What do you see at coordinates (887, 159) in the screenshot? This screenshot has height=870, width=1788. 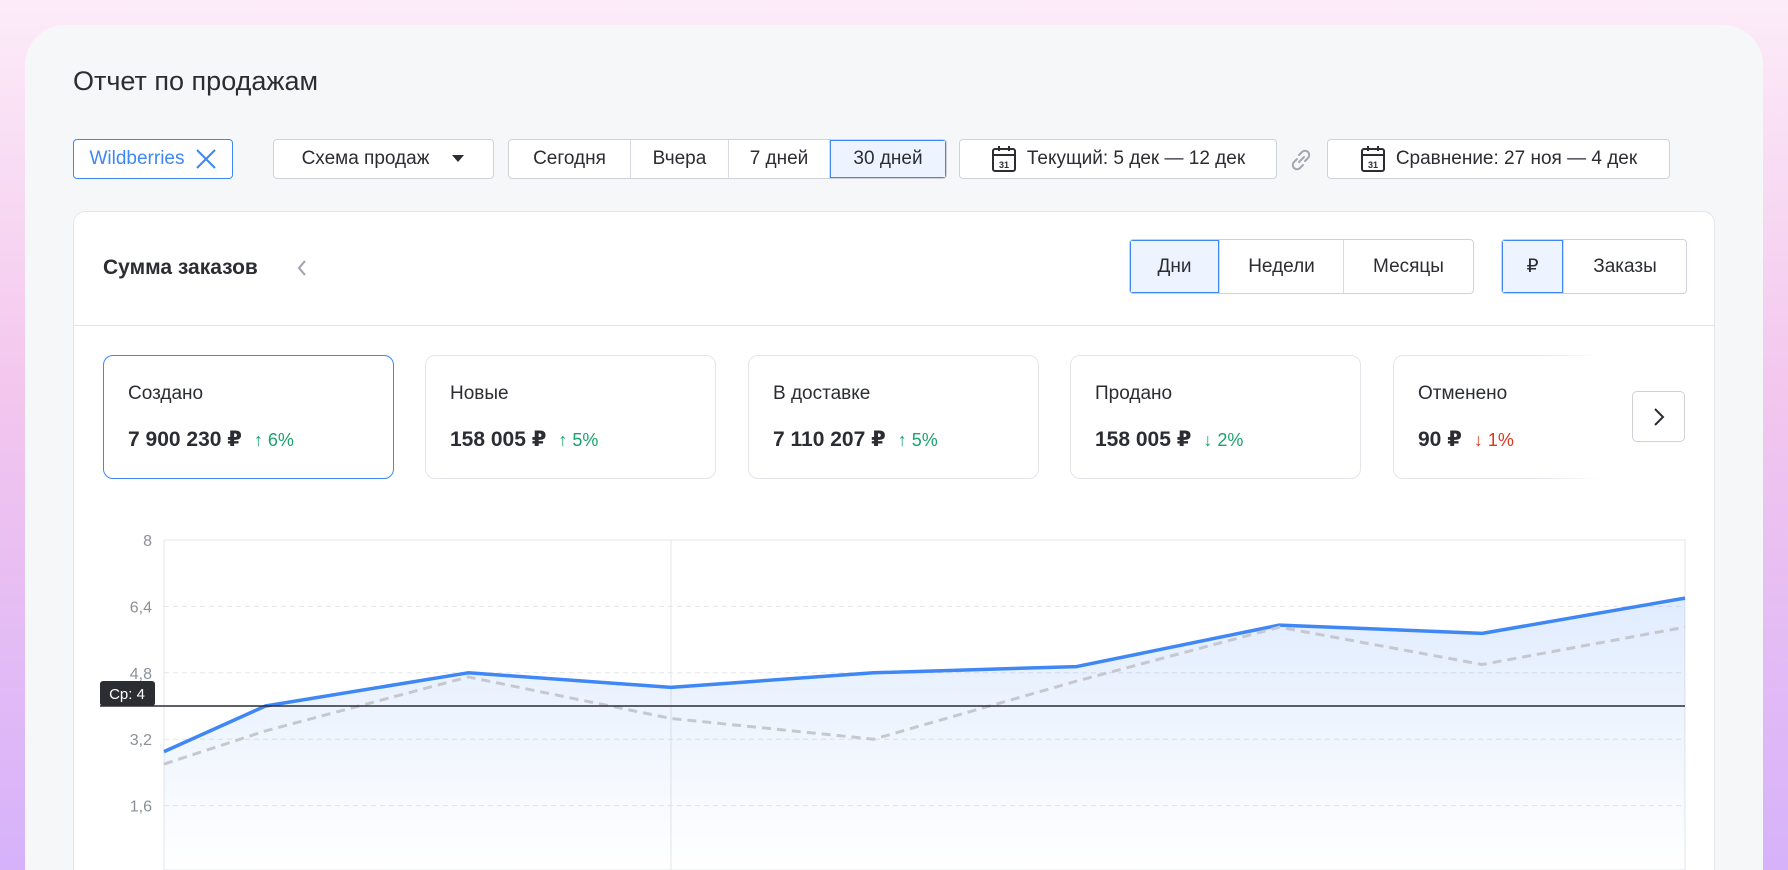 I see `period-30-days: 30 дней` at bounding box center [887, 159].